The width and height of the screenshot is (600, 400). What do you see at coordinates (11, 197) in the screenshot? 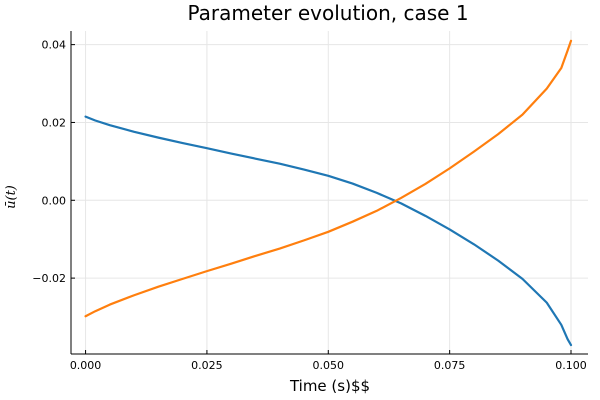
I see `y-axis-label: ū(t)` at bounding box center [11, 197].